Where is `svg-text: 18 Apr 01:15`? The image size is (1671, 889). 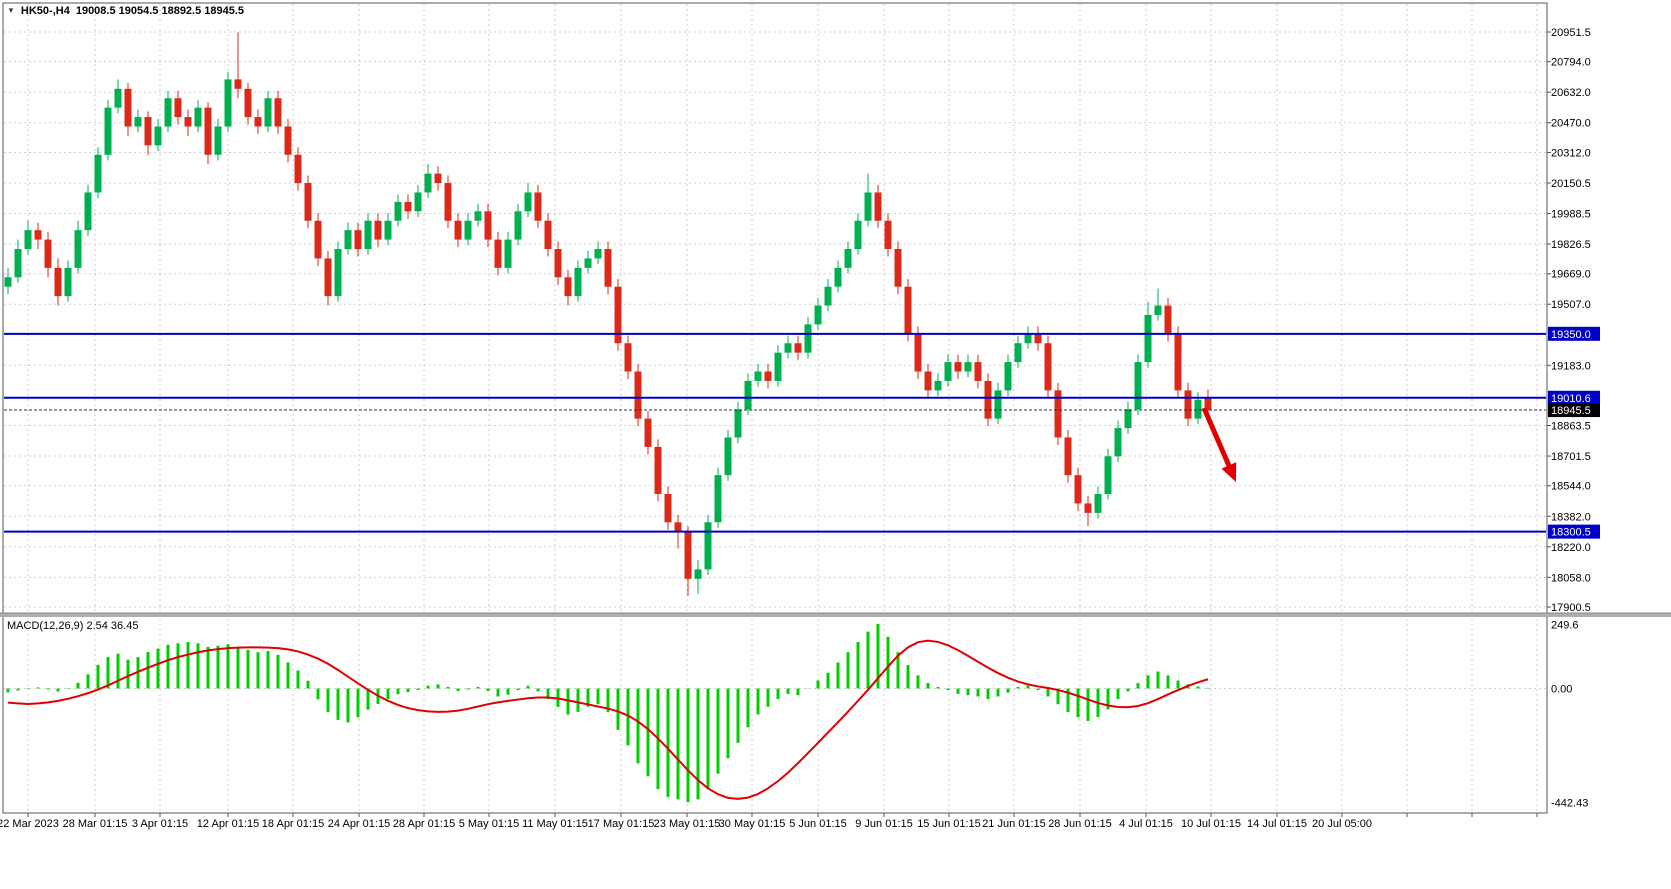 svg-text: 18 Apr 01:15 is located at coordinates (293, 824).